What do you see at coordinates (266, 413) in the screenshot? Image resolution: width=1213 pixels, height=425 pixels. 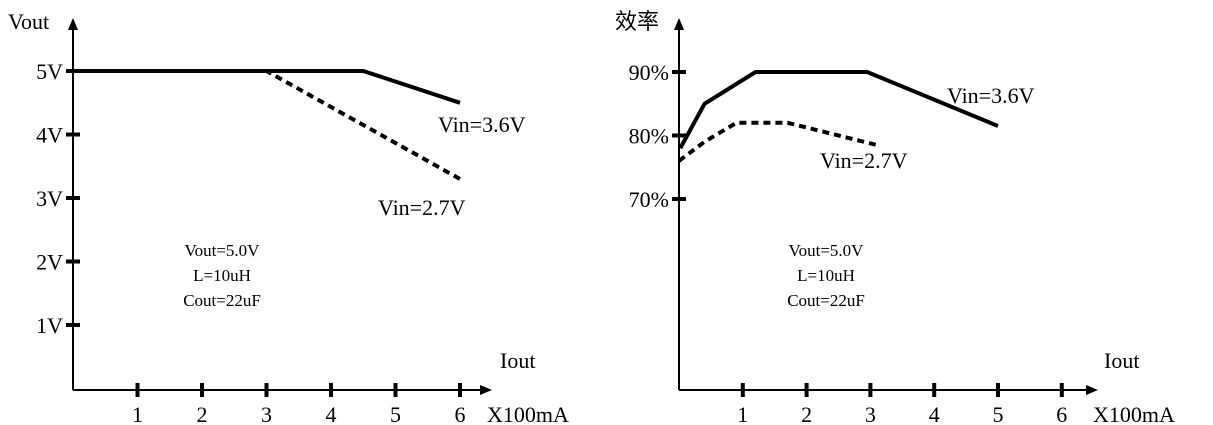 I see `x-tick-label-vout-3: 3` at bounding box center [266, 413].